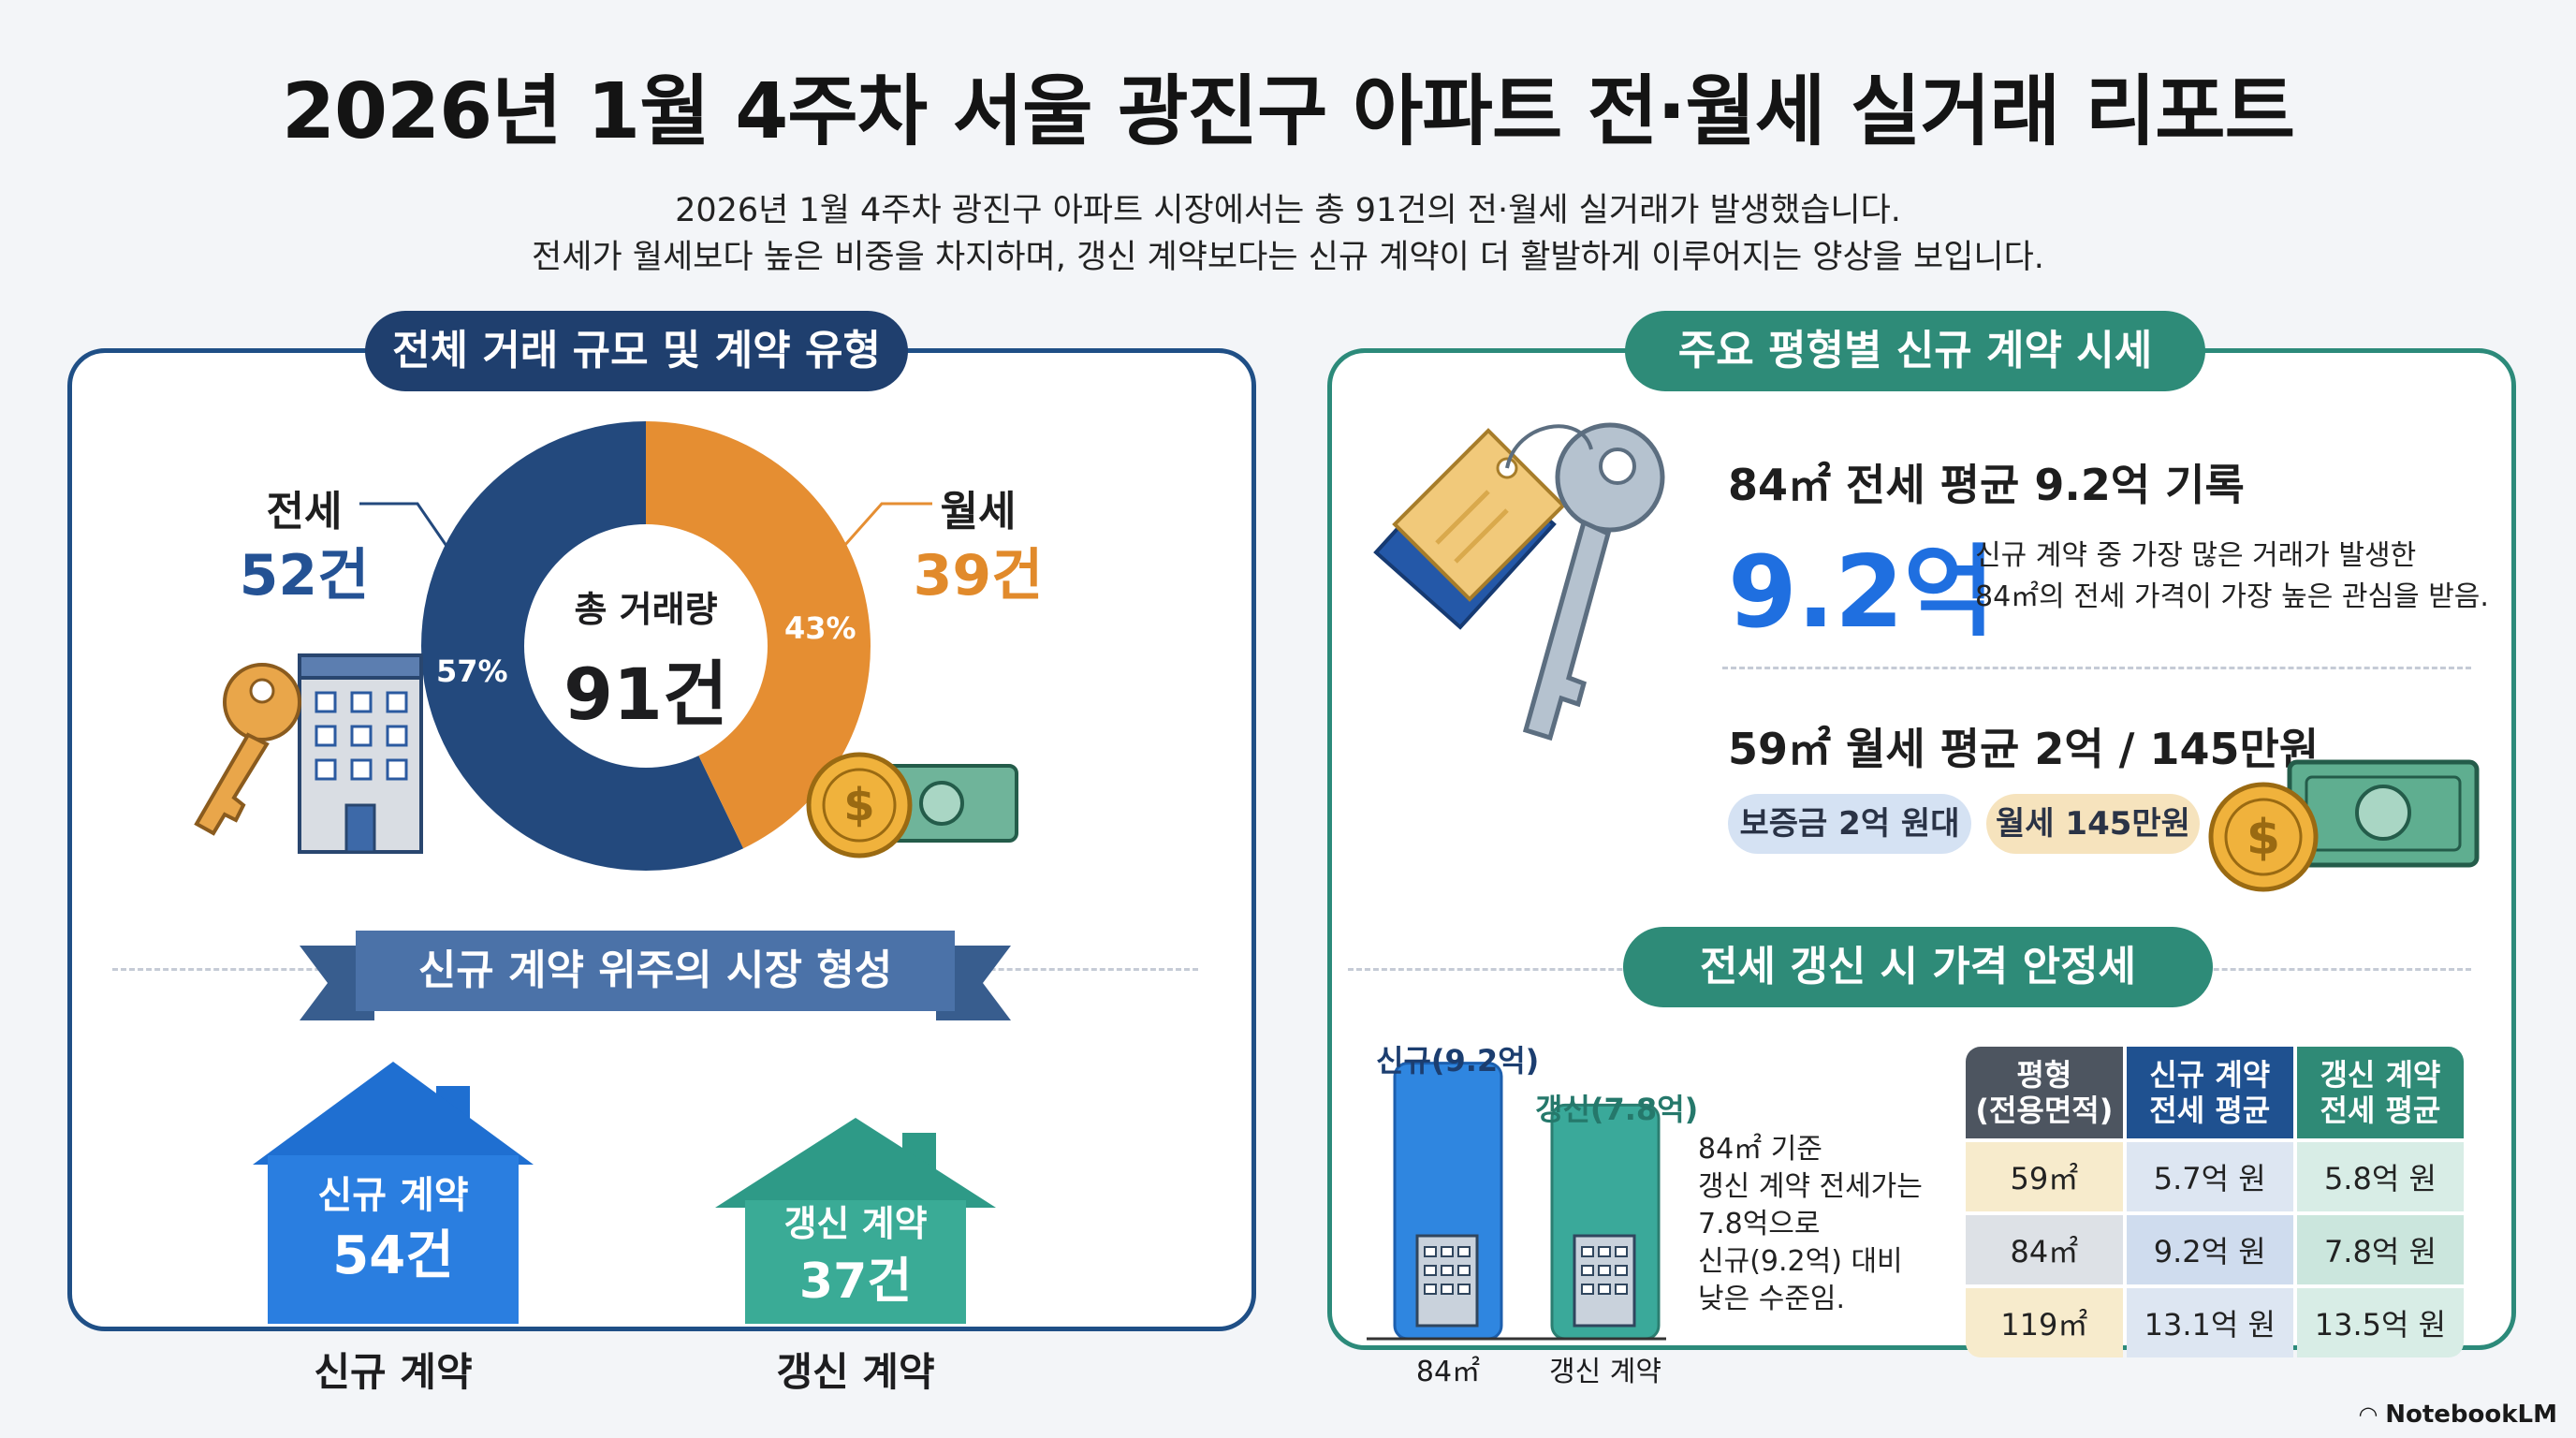 This screenshot has width=2576, height=1438. I want to click on table-row: 84㎡ 9.2억 원 7.8억 원, so click(2215, 1249).